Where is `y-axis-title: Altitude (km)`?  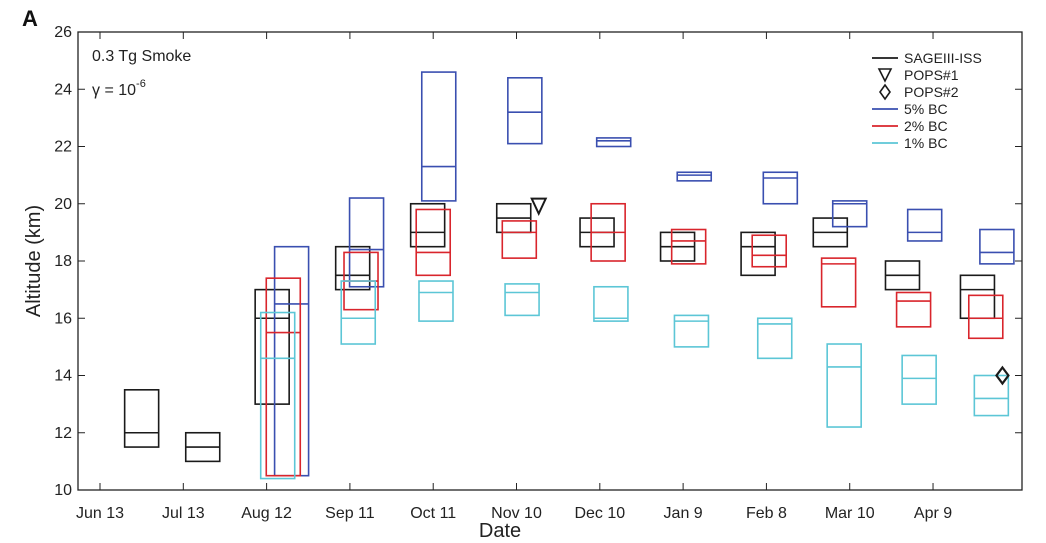 y-axis-title: Altitude (km) is located at coordinates (34, 261).